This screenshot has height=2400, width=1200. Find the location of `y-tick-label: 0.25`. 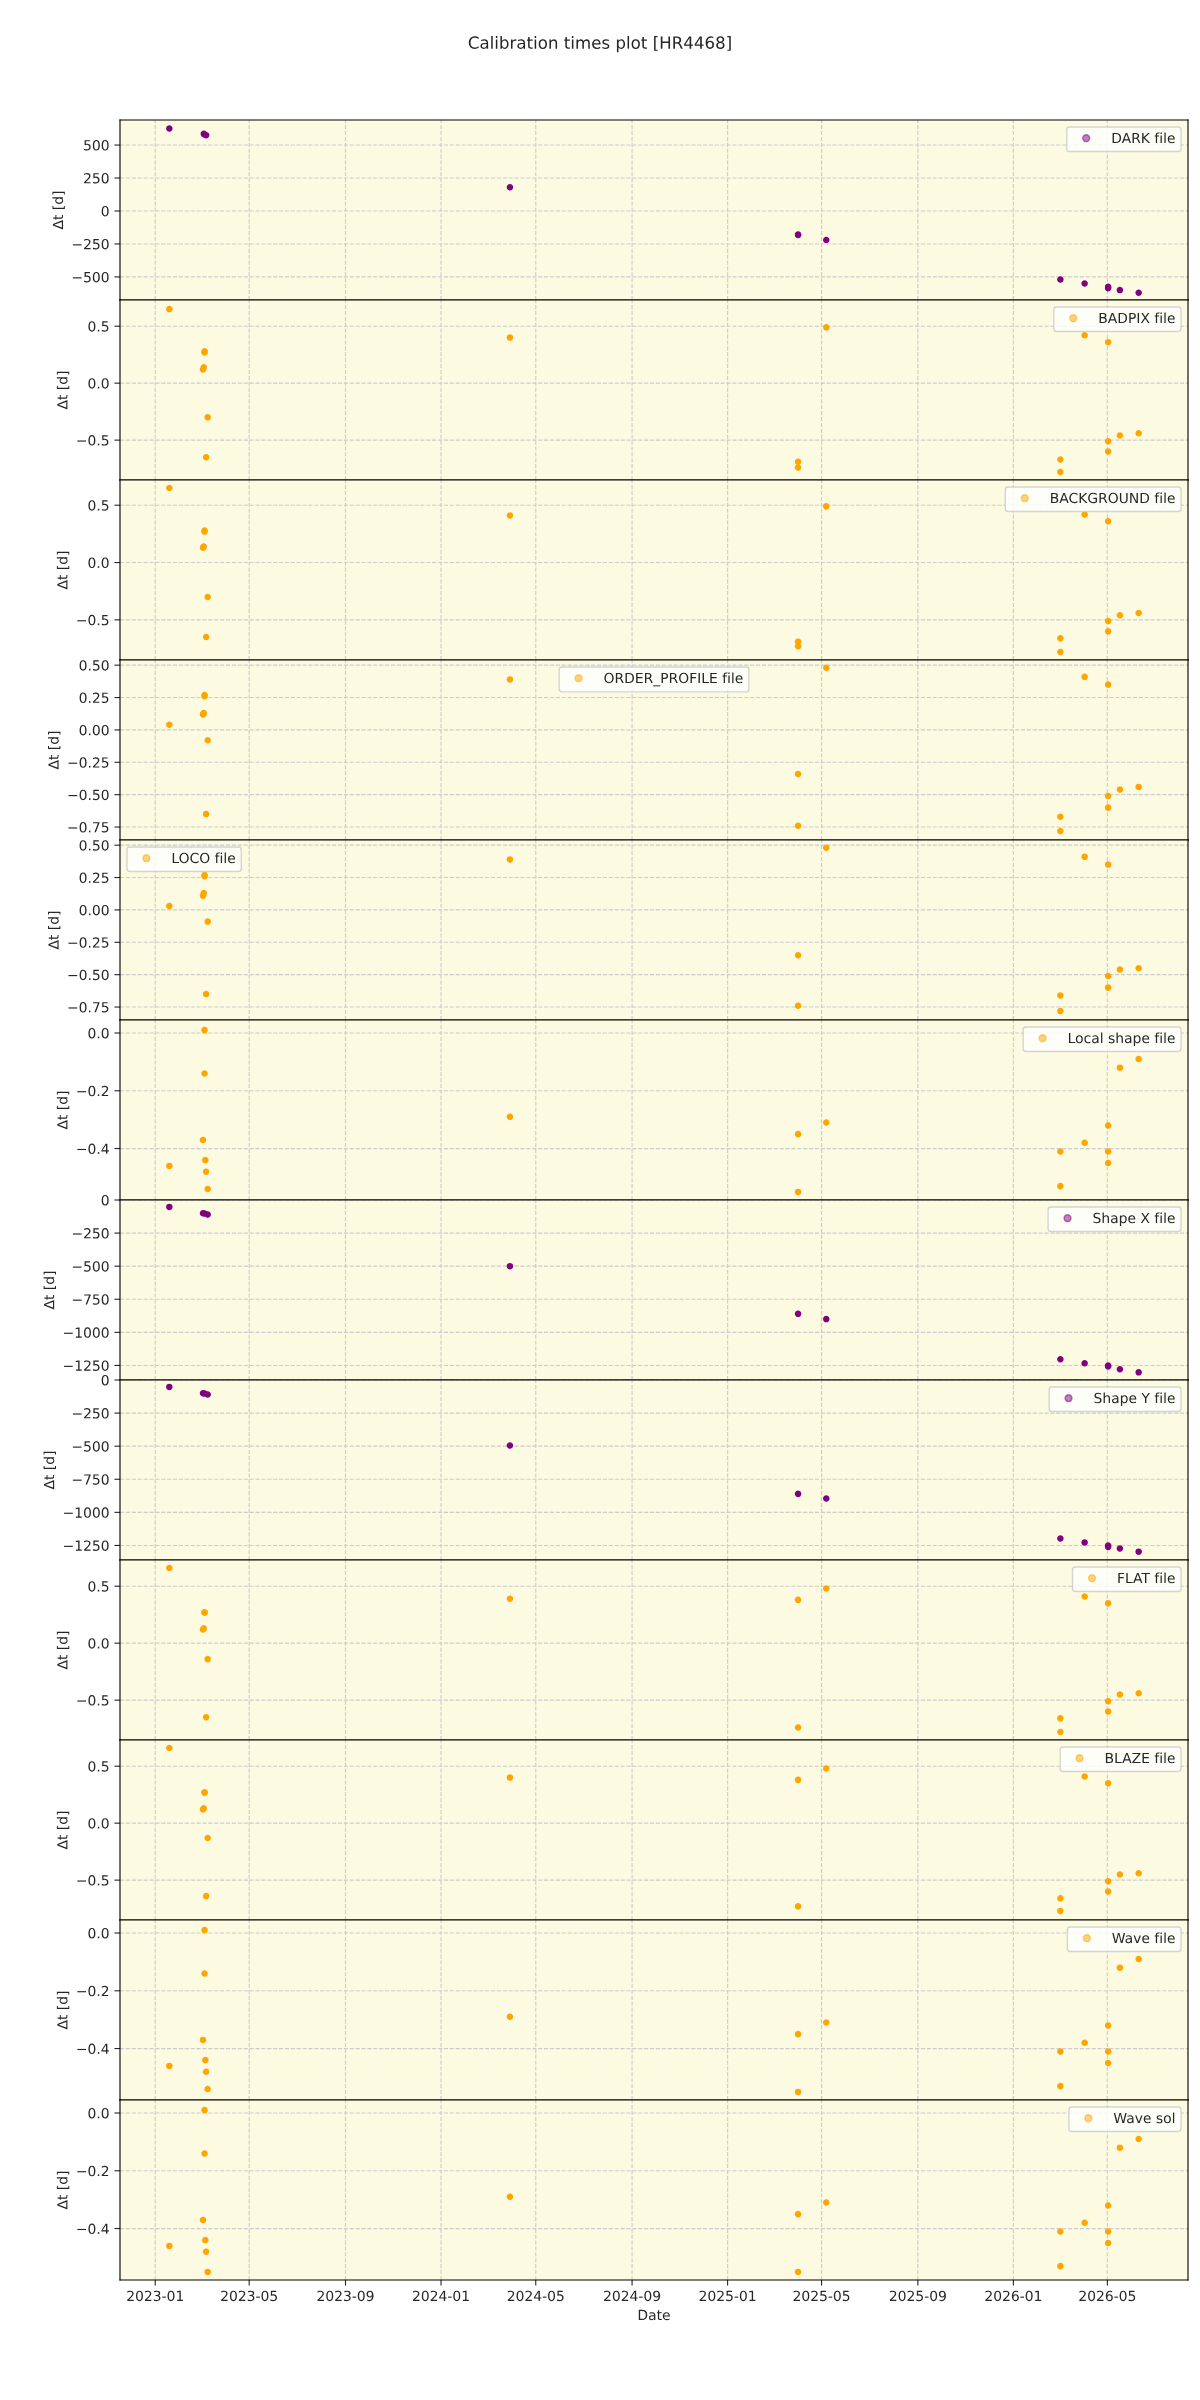

y-tick-label: 0.25 is located at coordinates (94, 878).